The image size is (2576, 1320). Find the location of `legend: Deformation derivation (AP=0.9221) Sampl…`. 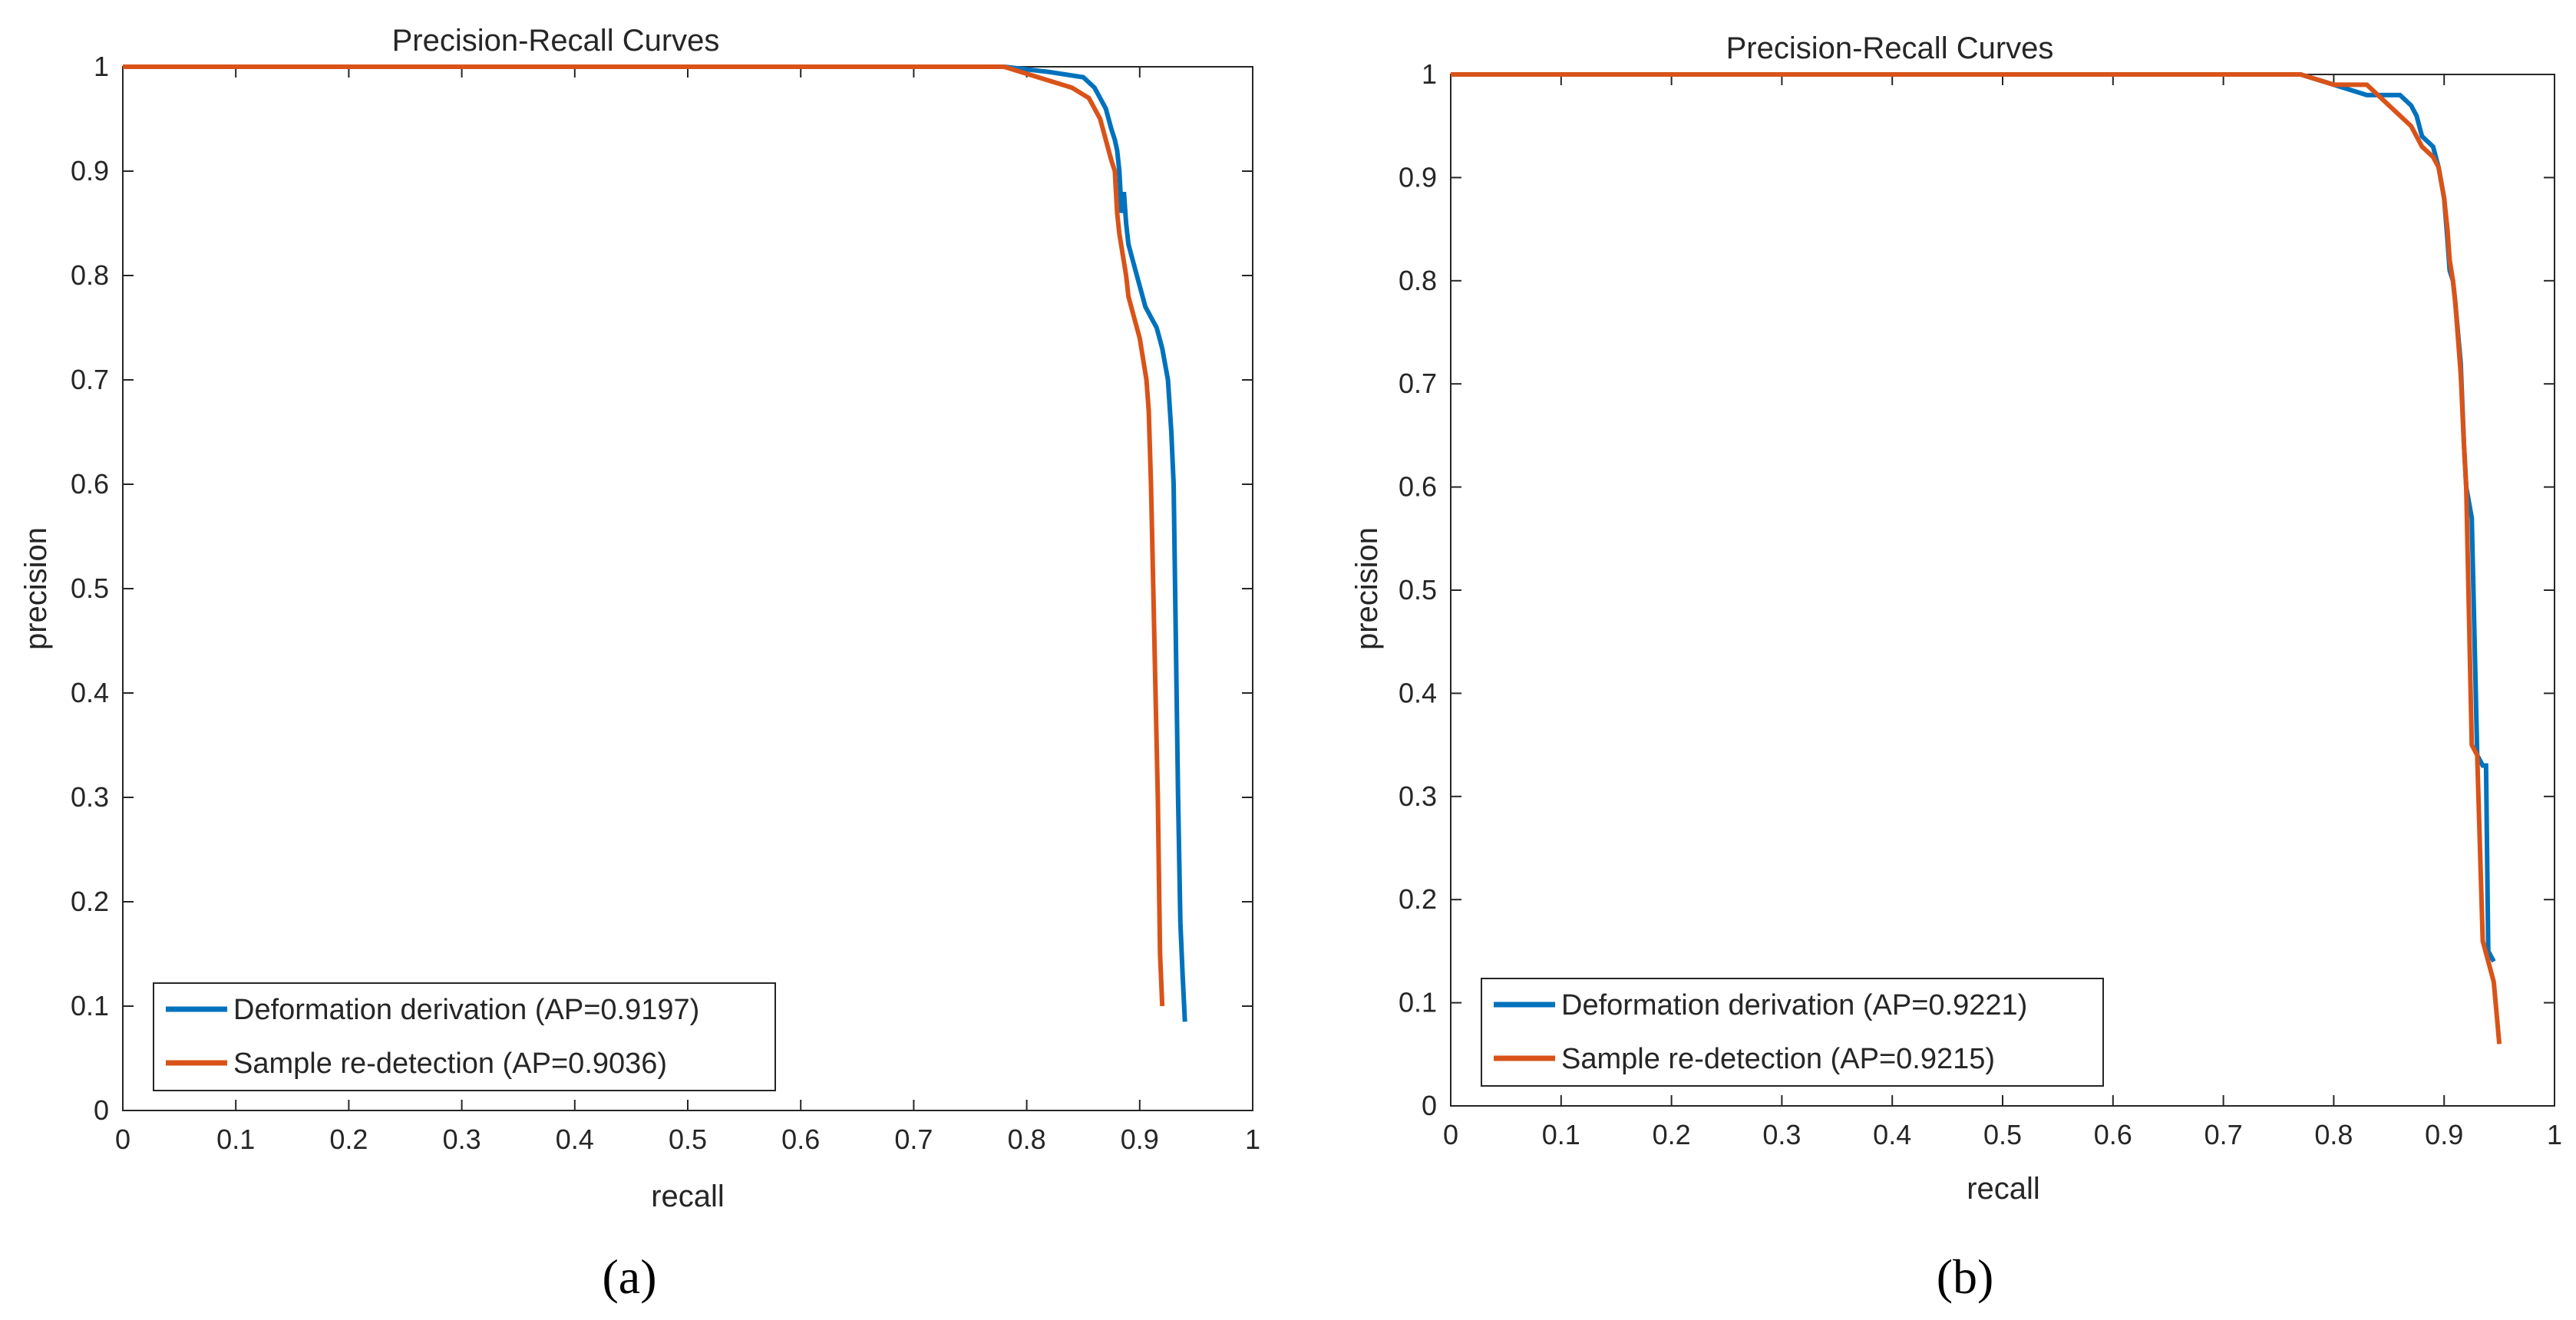

legend: Deformation derivation (AP=0.9221) Sampl… is located at coordinates (1792, 1032).